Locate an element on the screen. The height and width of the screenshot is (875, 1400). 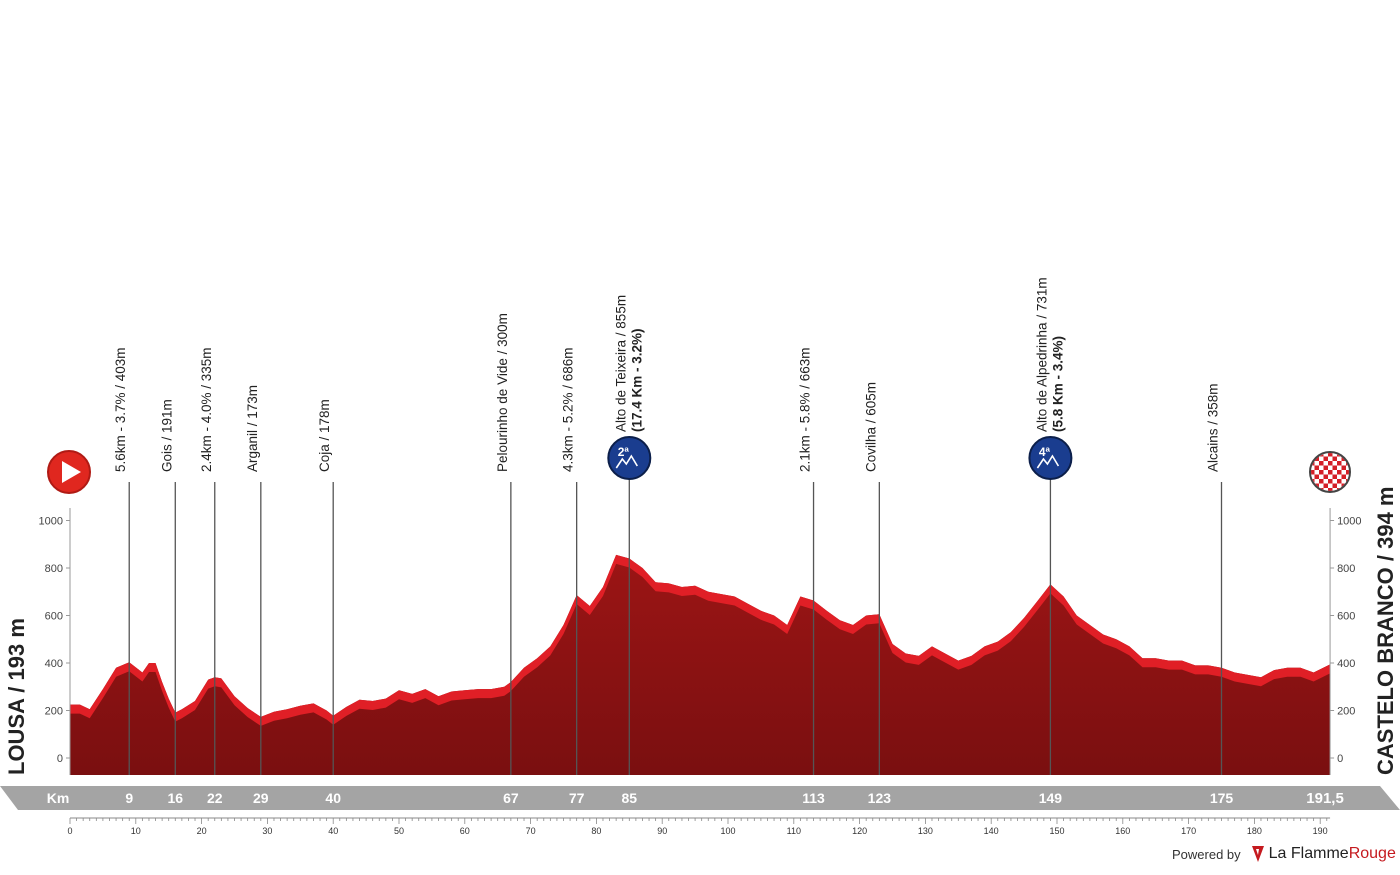
x-tick-label: 90 is located at coordinates (662, 831).